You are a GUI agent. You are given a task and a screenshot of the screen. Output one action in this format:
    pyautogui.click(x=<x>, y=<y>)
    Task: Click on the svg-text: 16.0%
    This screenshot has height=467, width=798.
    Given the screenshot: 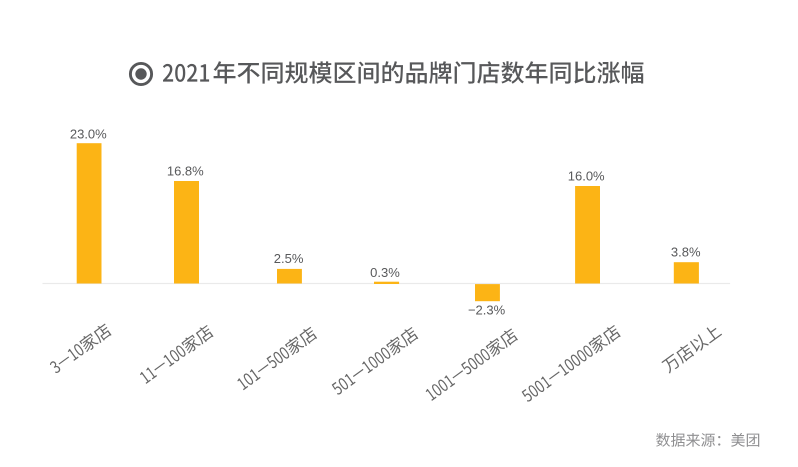 What is the action you would take?
    pyautogui.click(x=586, y=175)
    